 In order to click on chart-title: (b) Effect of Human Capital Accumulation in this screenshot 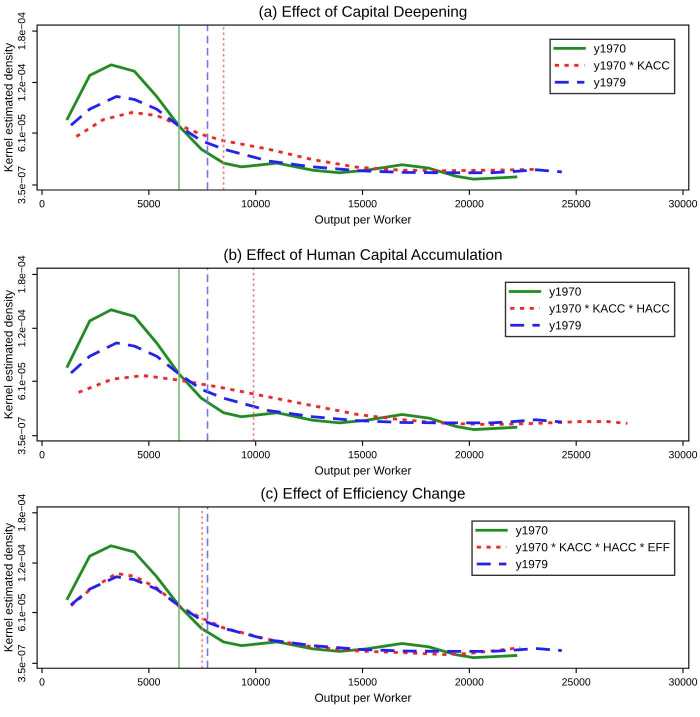, I will do `click(363, 255)`.